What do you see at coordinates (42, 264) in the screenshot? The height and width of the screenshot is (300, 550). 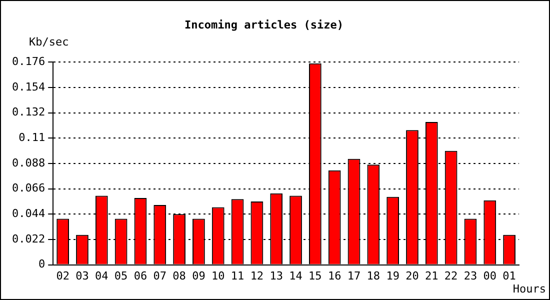 I see `y-tick-label: 0` at bounding box center [42, 264].